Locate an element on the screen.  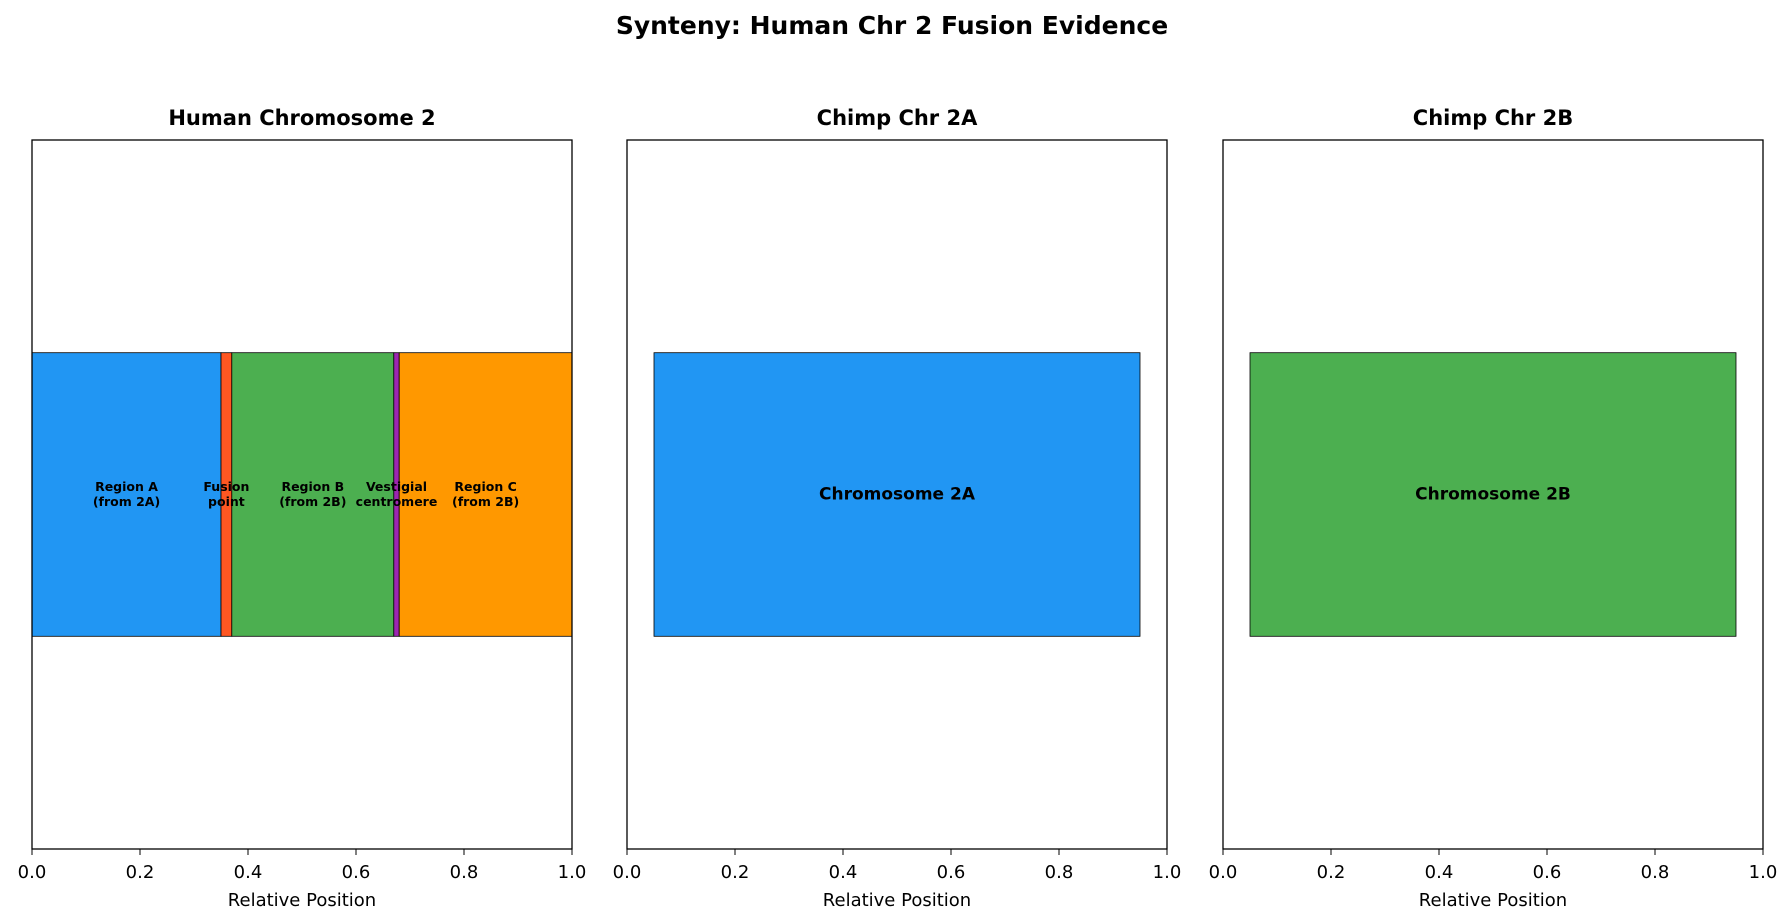
segment-label: Chromosome 2A is located at coordinates (897, 495).